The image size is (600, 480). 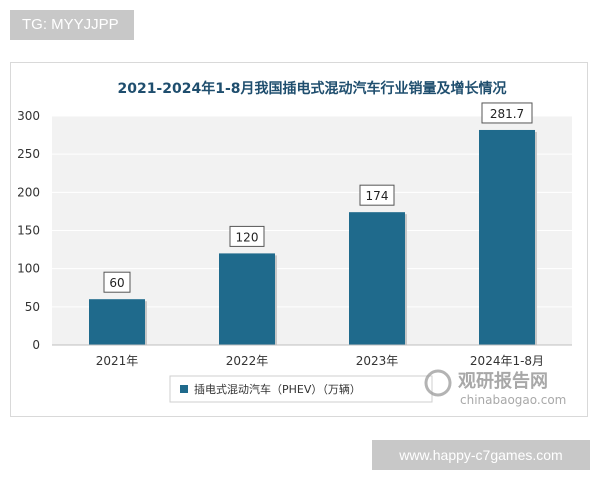 What do you see at coordinates (503, 381) in the screenshot?
I see `logo-name: 观研报告网` at bounding box center [503, 381].